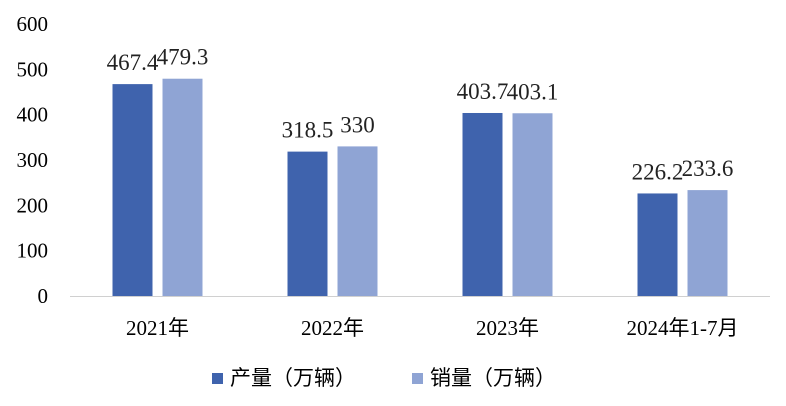 This screenshot has height=406, width=786. Describe the element at coordinates (43, 296) in the screenshot. I see `y-tick-label: 0` at that location.